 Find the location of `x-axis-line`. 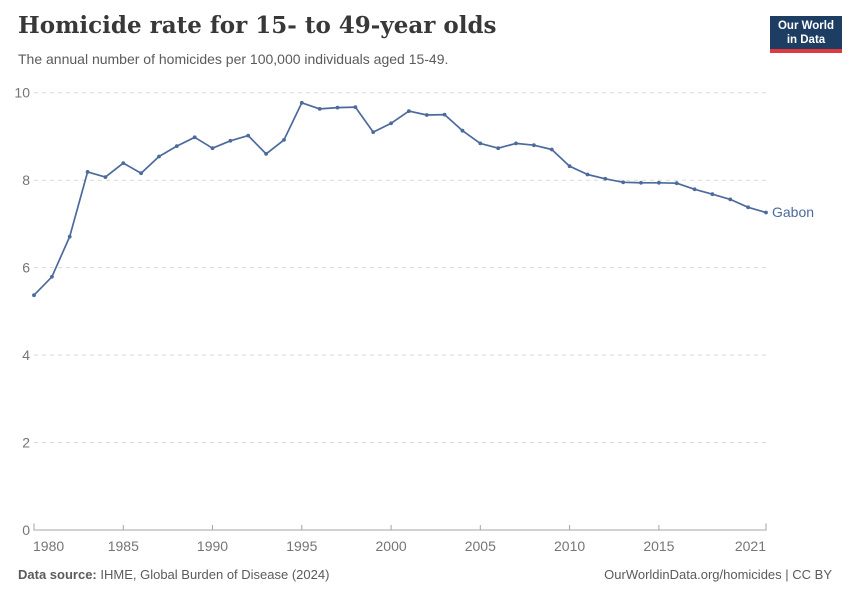

x-axis-line is located at coordinates (400, 527).